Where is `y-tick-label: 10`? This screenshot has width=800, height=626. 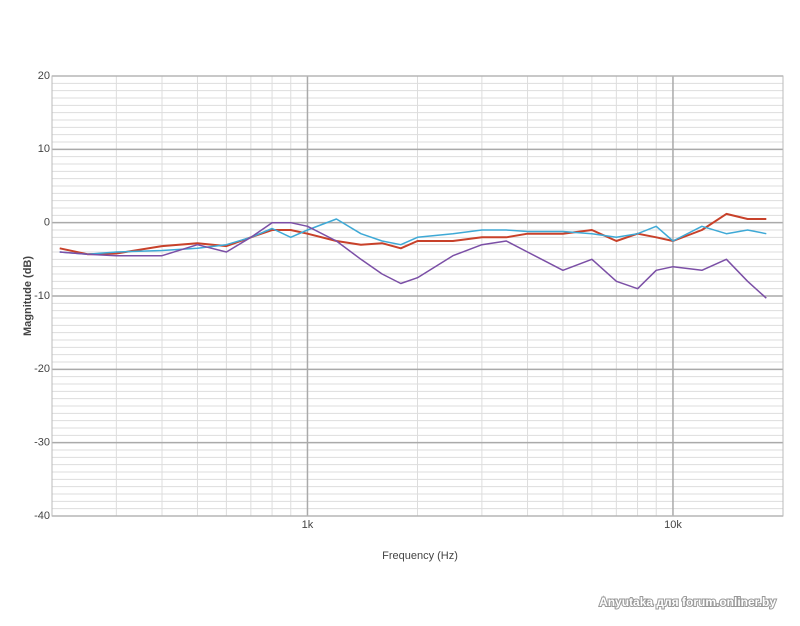
y-tick-label: 10 is located at coordinates (44, 149).